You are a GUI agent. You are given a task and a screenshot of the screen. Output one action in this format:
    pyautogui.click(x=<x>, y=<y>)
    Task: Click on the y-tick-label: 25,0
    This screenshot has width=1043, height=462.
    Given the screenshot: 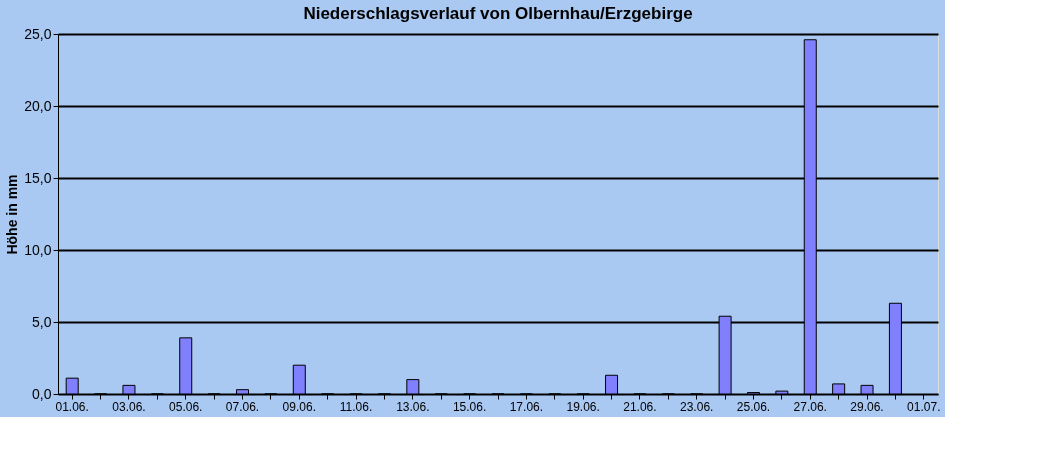 What is the action you would take?
    pyautogui.click(x=38, y=33)
    